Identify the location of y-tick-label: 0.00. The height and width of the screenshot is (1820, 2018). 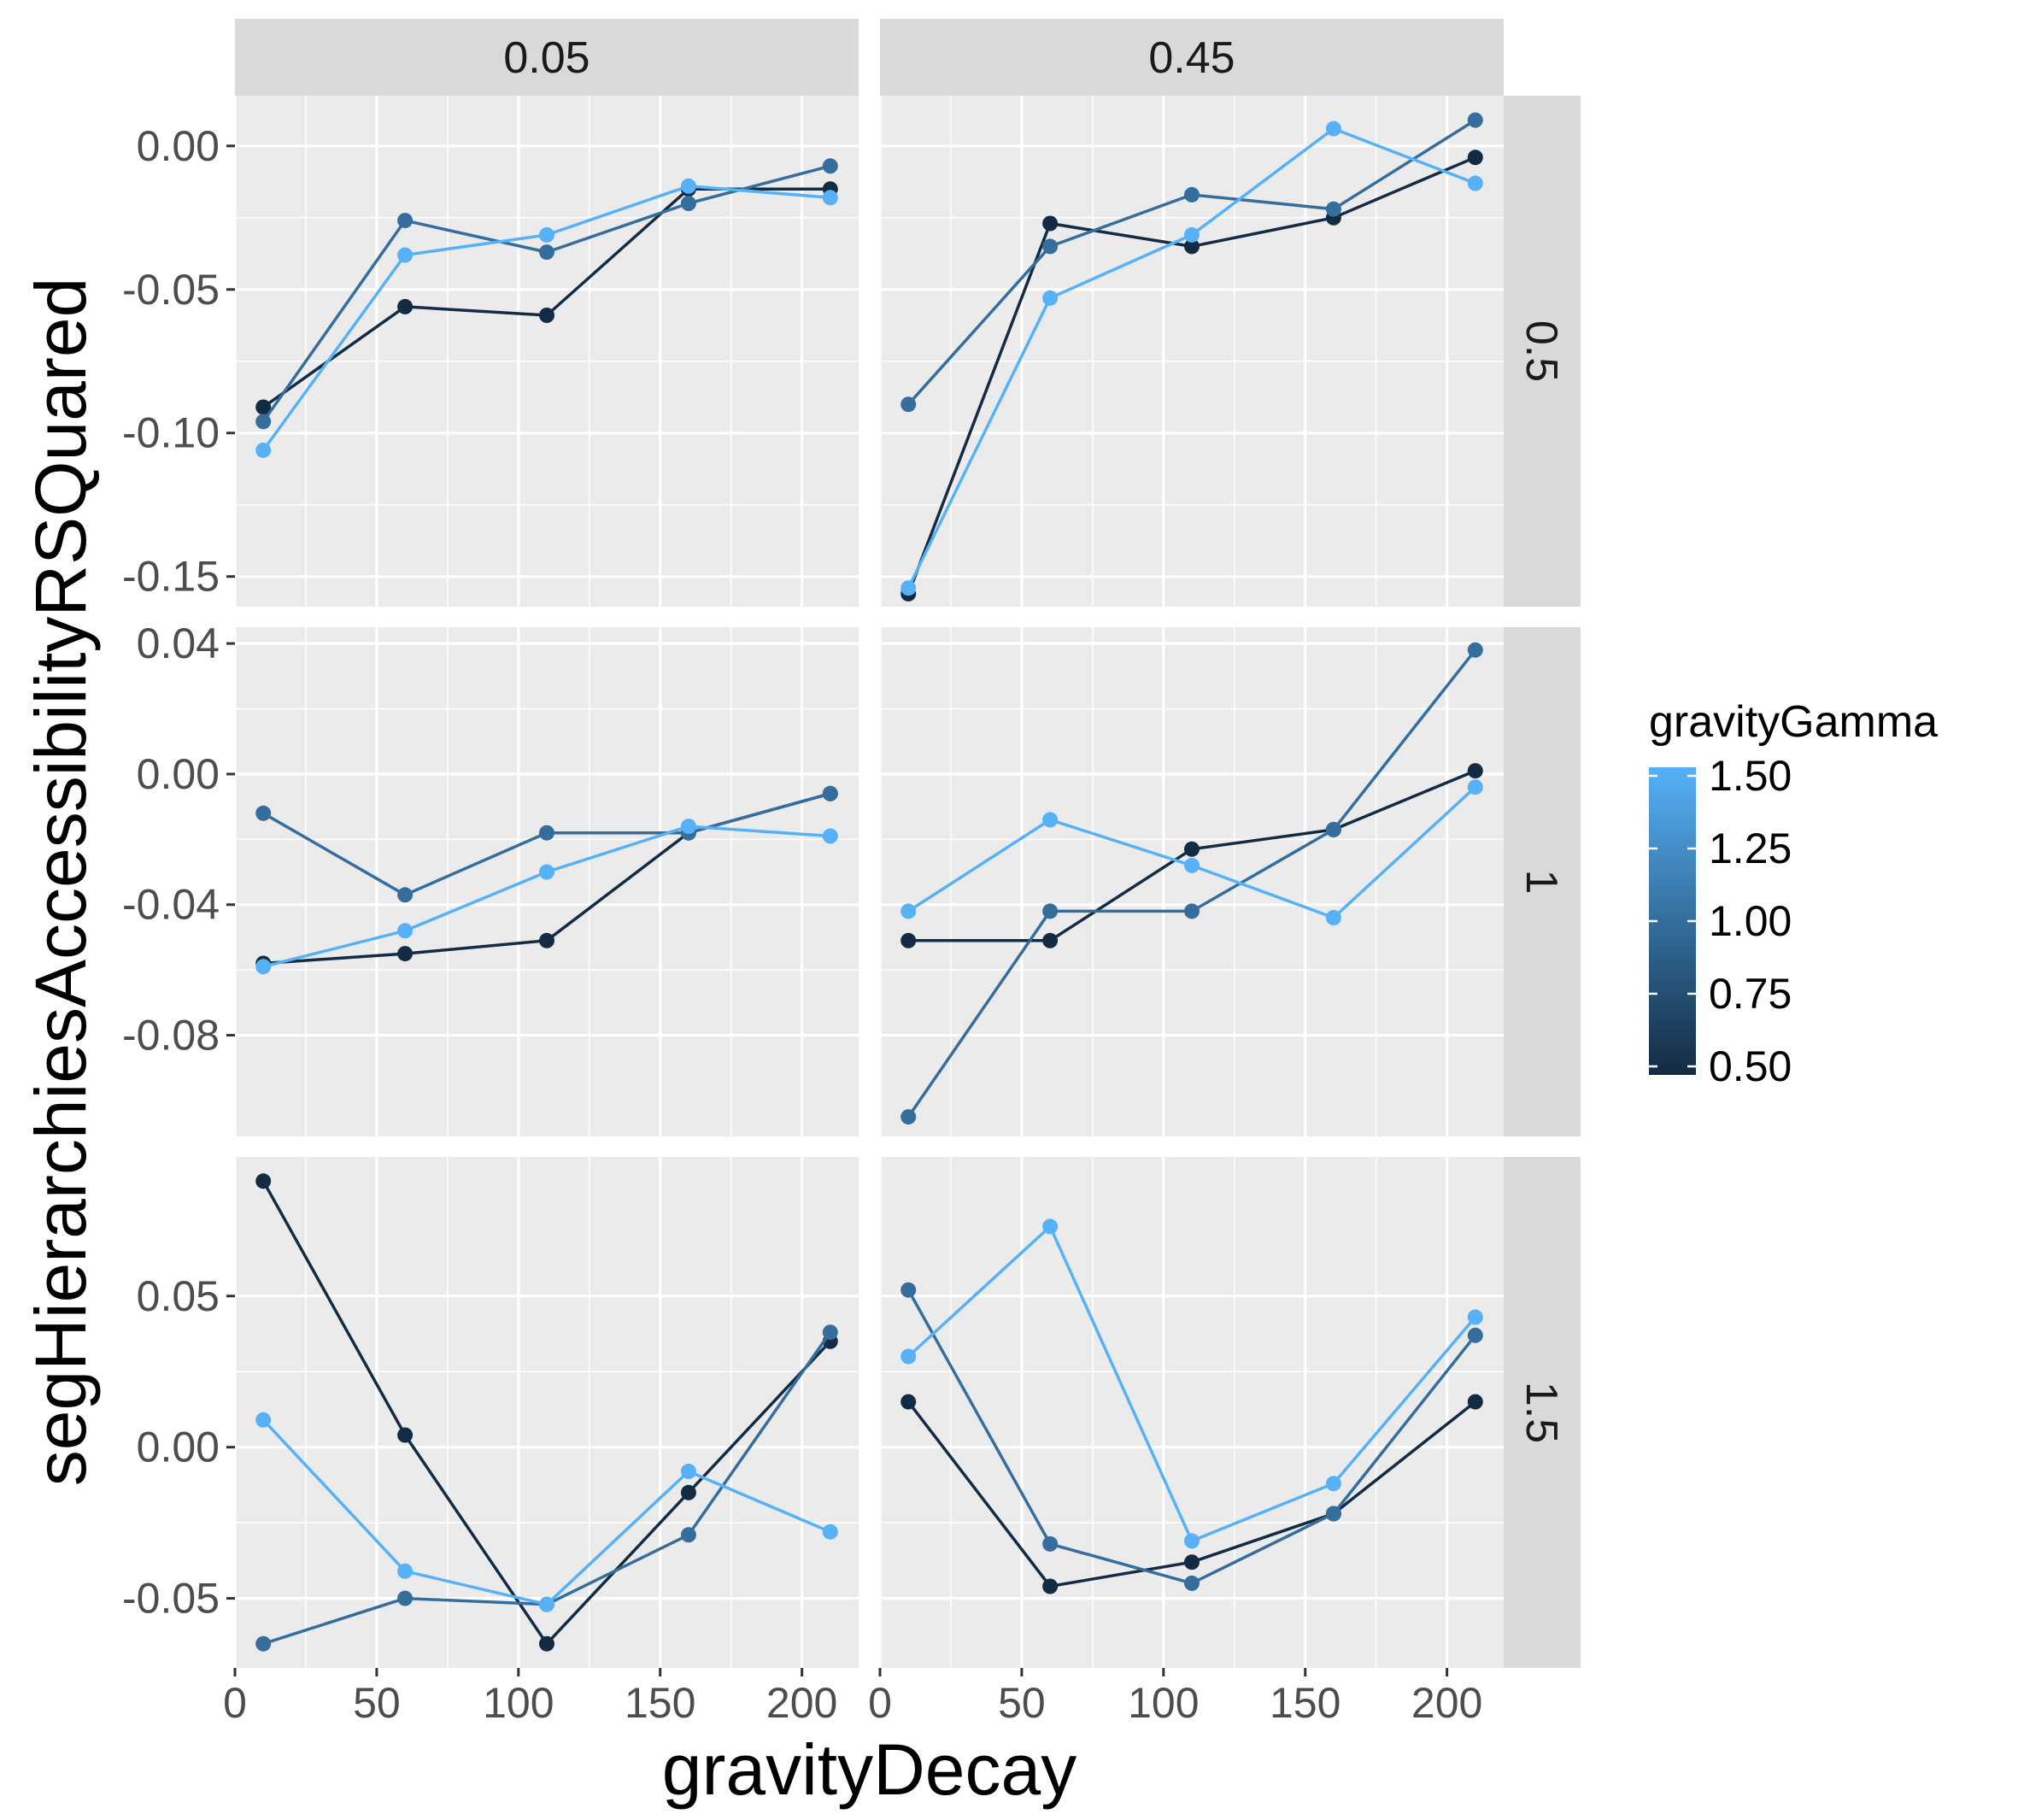
(179, 774).